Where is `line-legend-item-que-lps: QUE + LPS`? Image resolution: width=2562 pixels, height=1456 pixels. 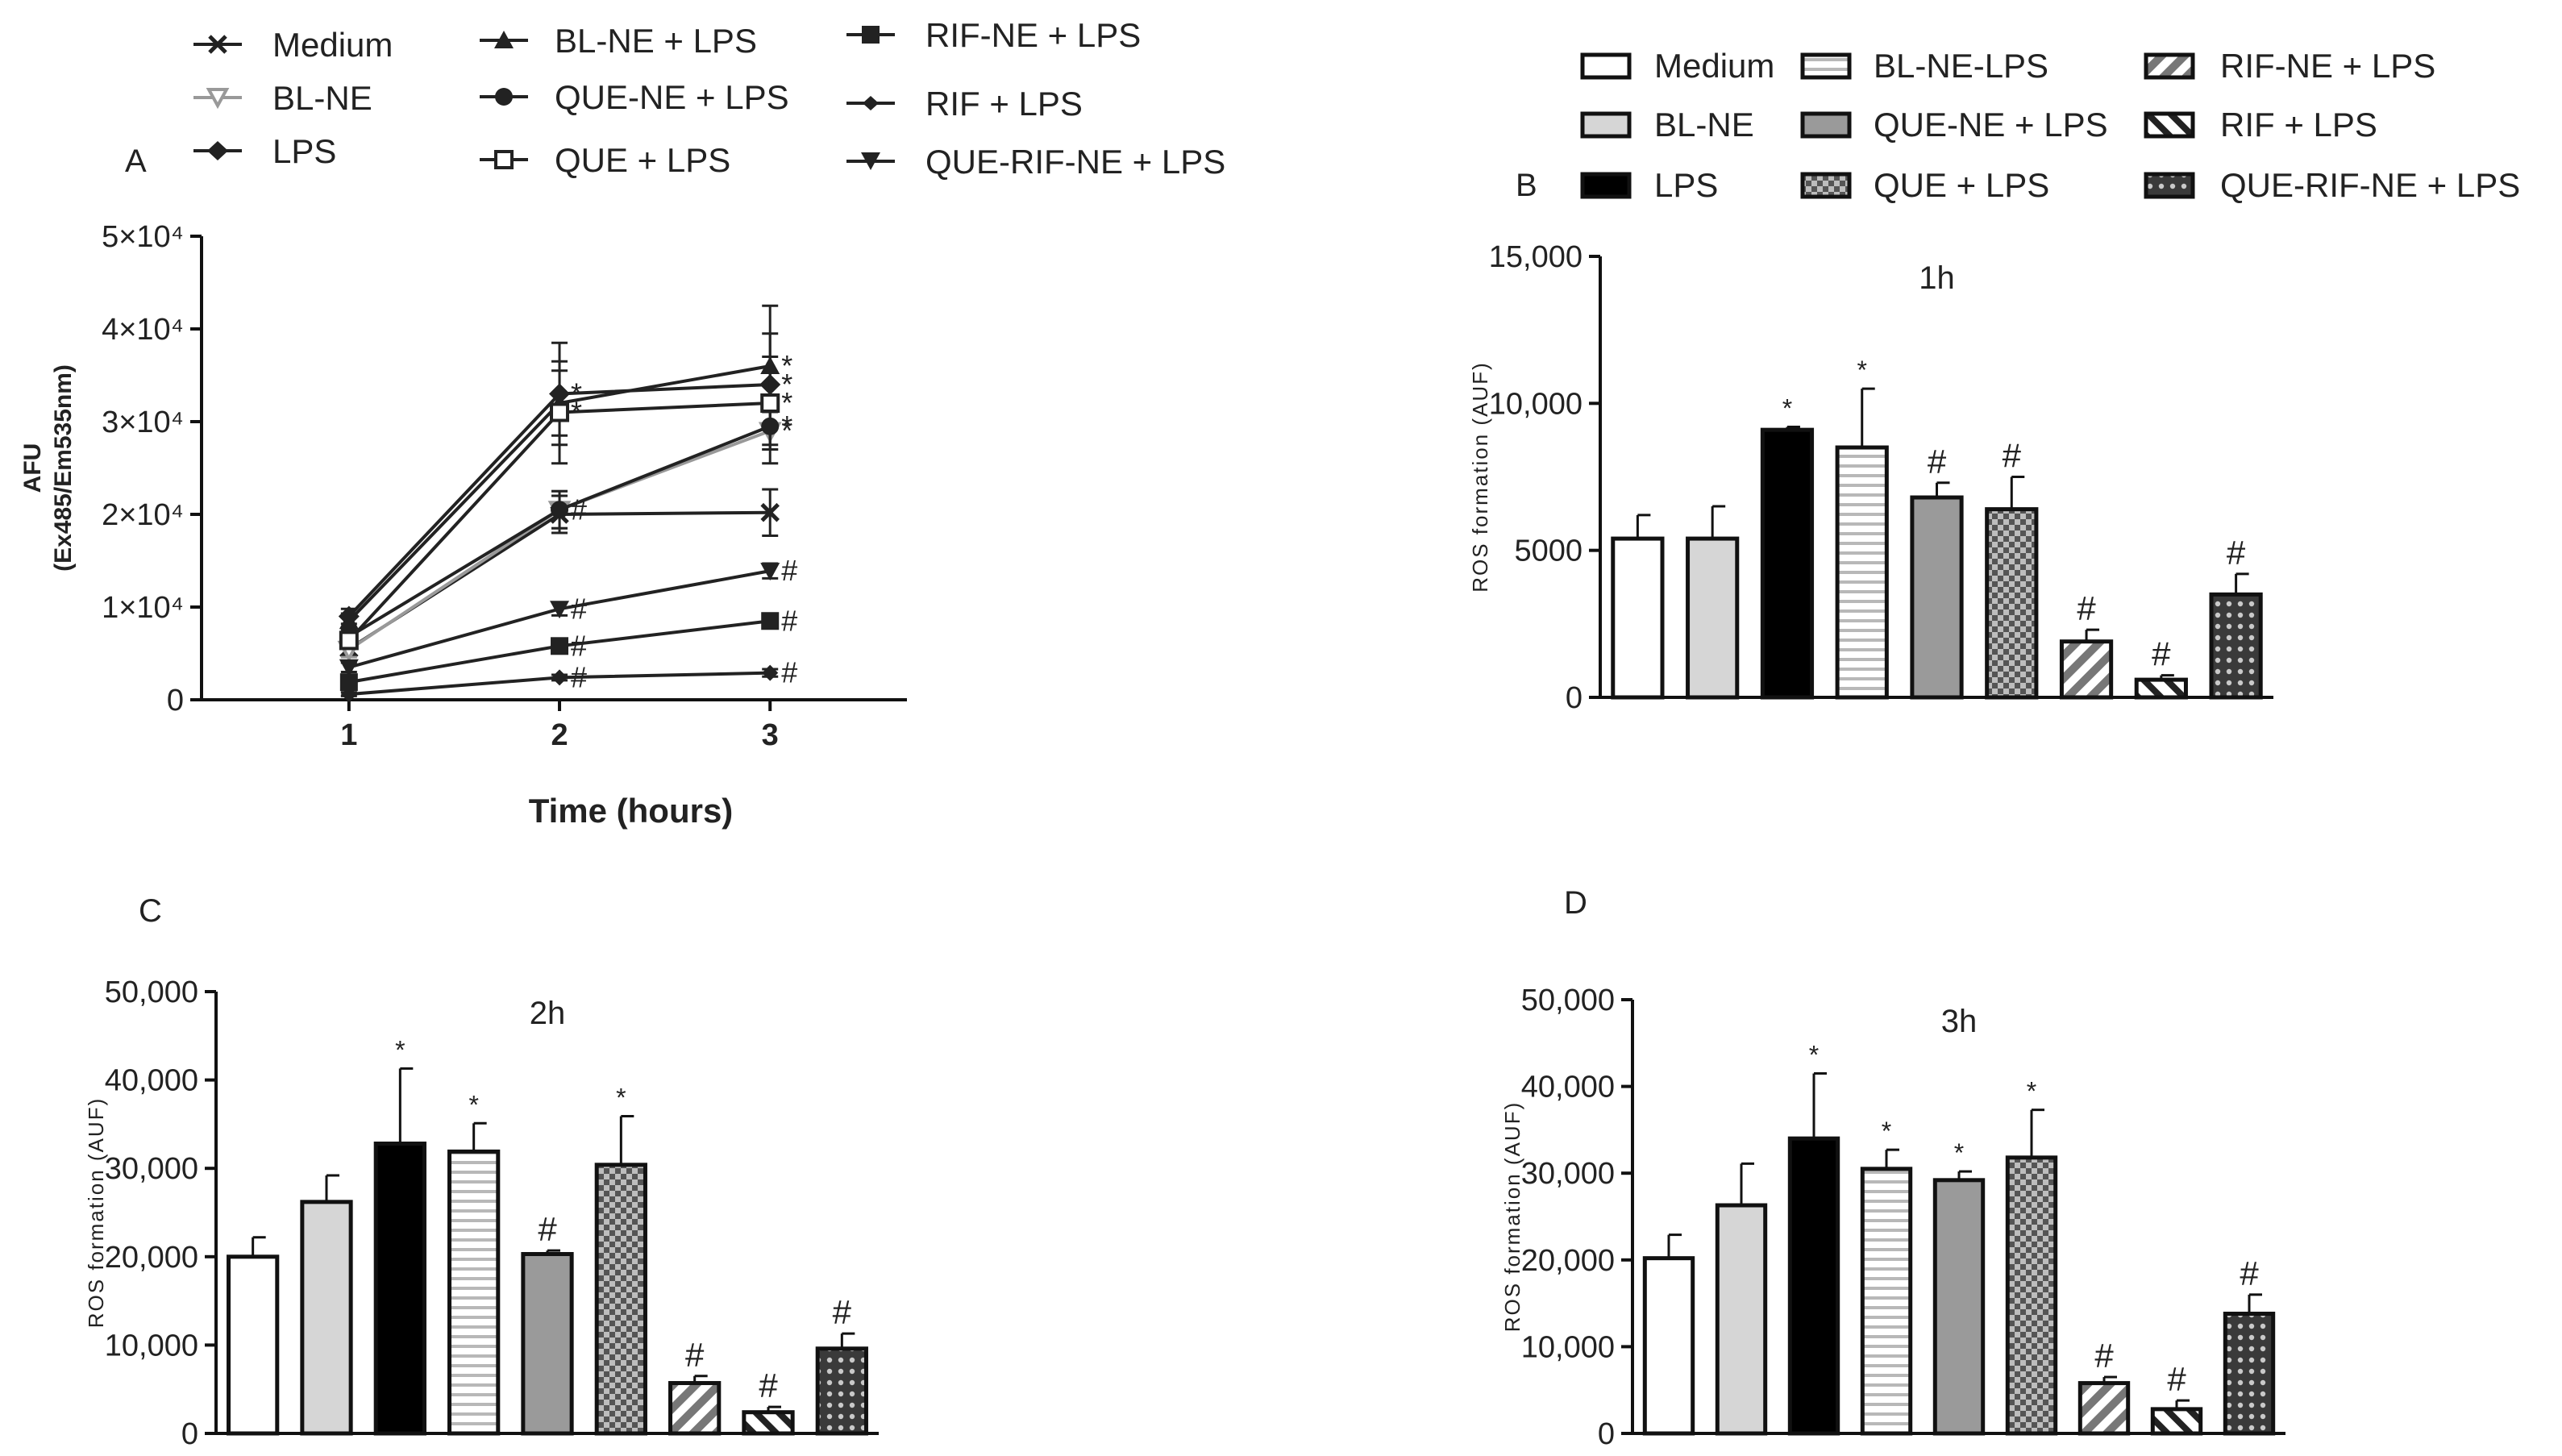
line-legend-item-que-lps: QUE + LPS is located at coordinates (605, 160).